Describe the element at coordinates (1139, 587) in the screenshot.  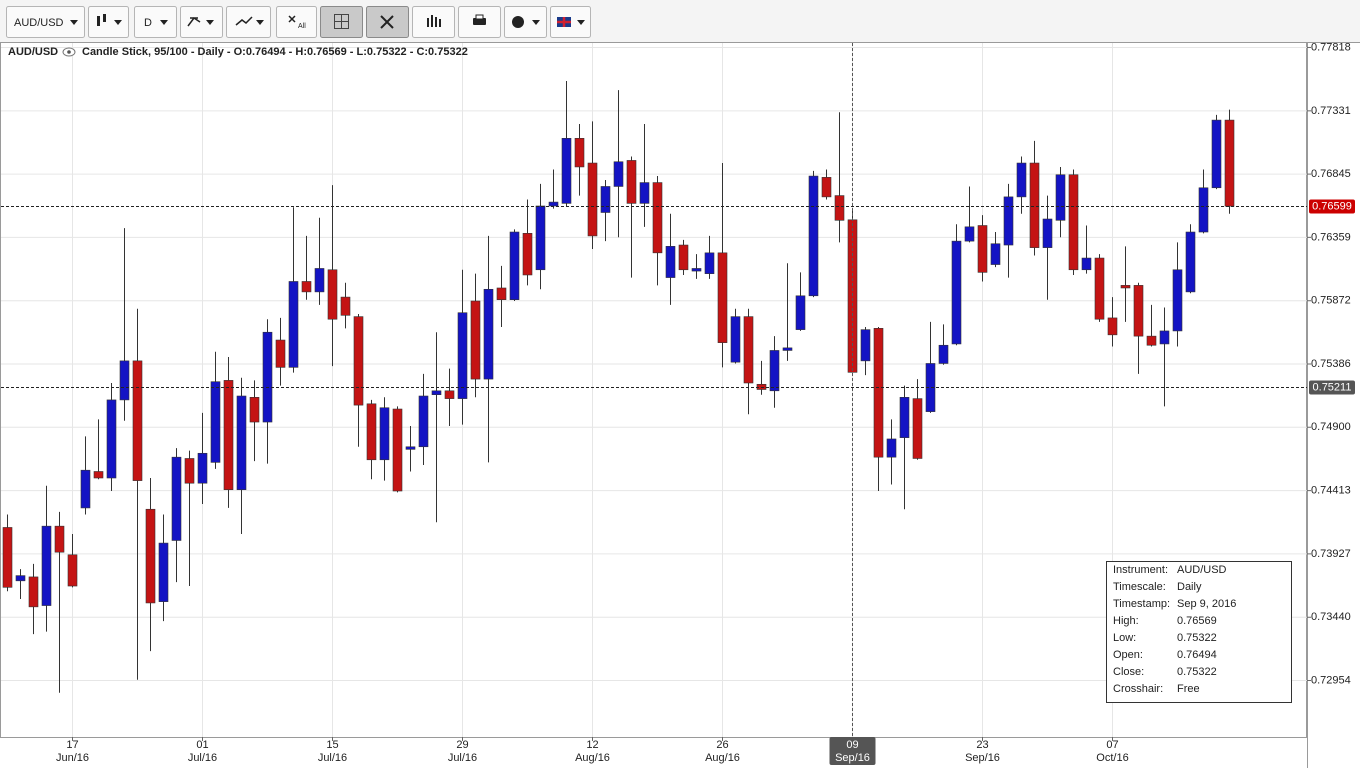
I see `info-label: Timescale:` at that location.